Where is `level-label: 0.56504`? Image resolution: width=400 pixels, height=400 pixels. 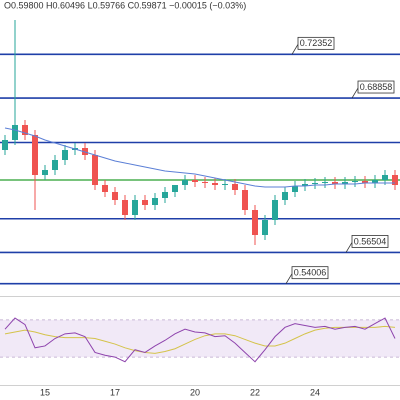
level-label: 0.56504 is located at coordinates (370, 241).